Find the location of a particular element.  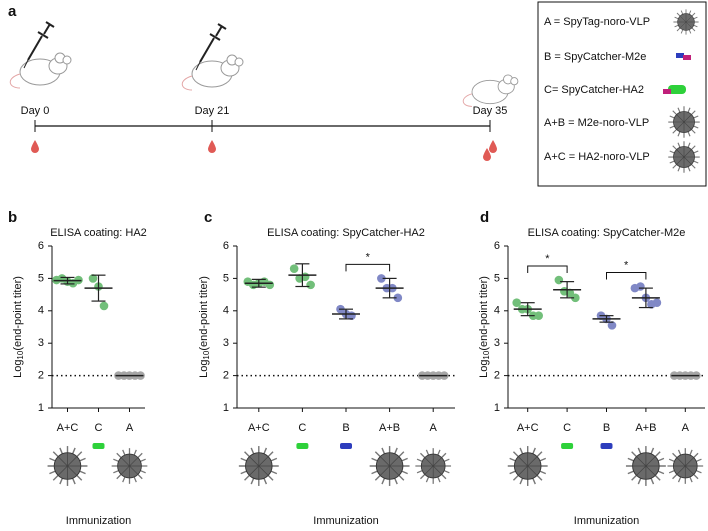

day-label: Day 35 is located at coordinates (490, 111).